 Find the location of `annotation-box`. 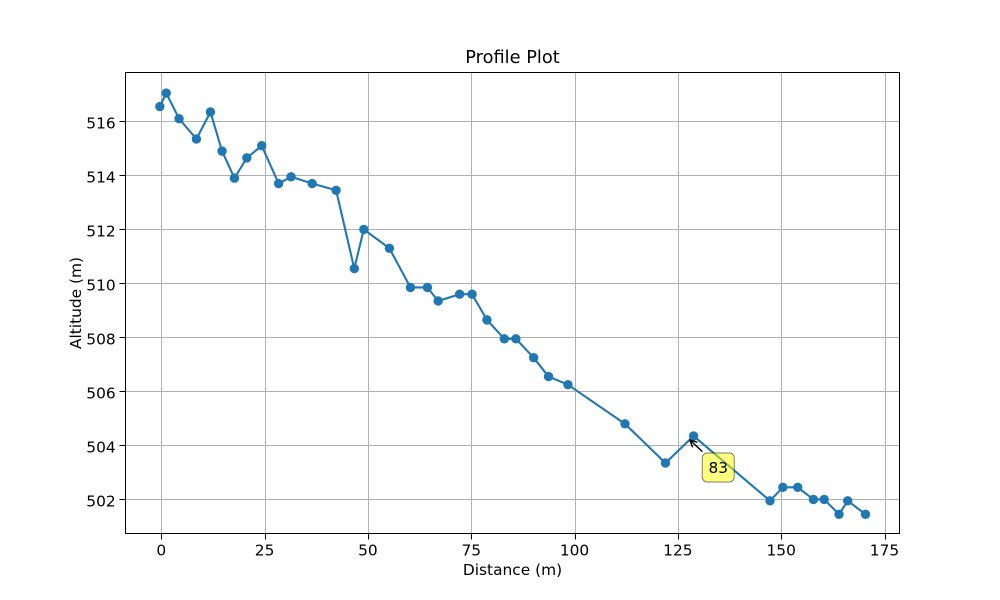

annotation-box is located at coordinates (718, 467).